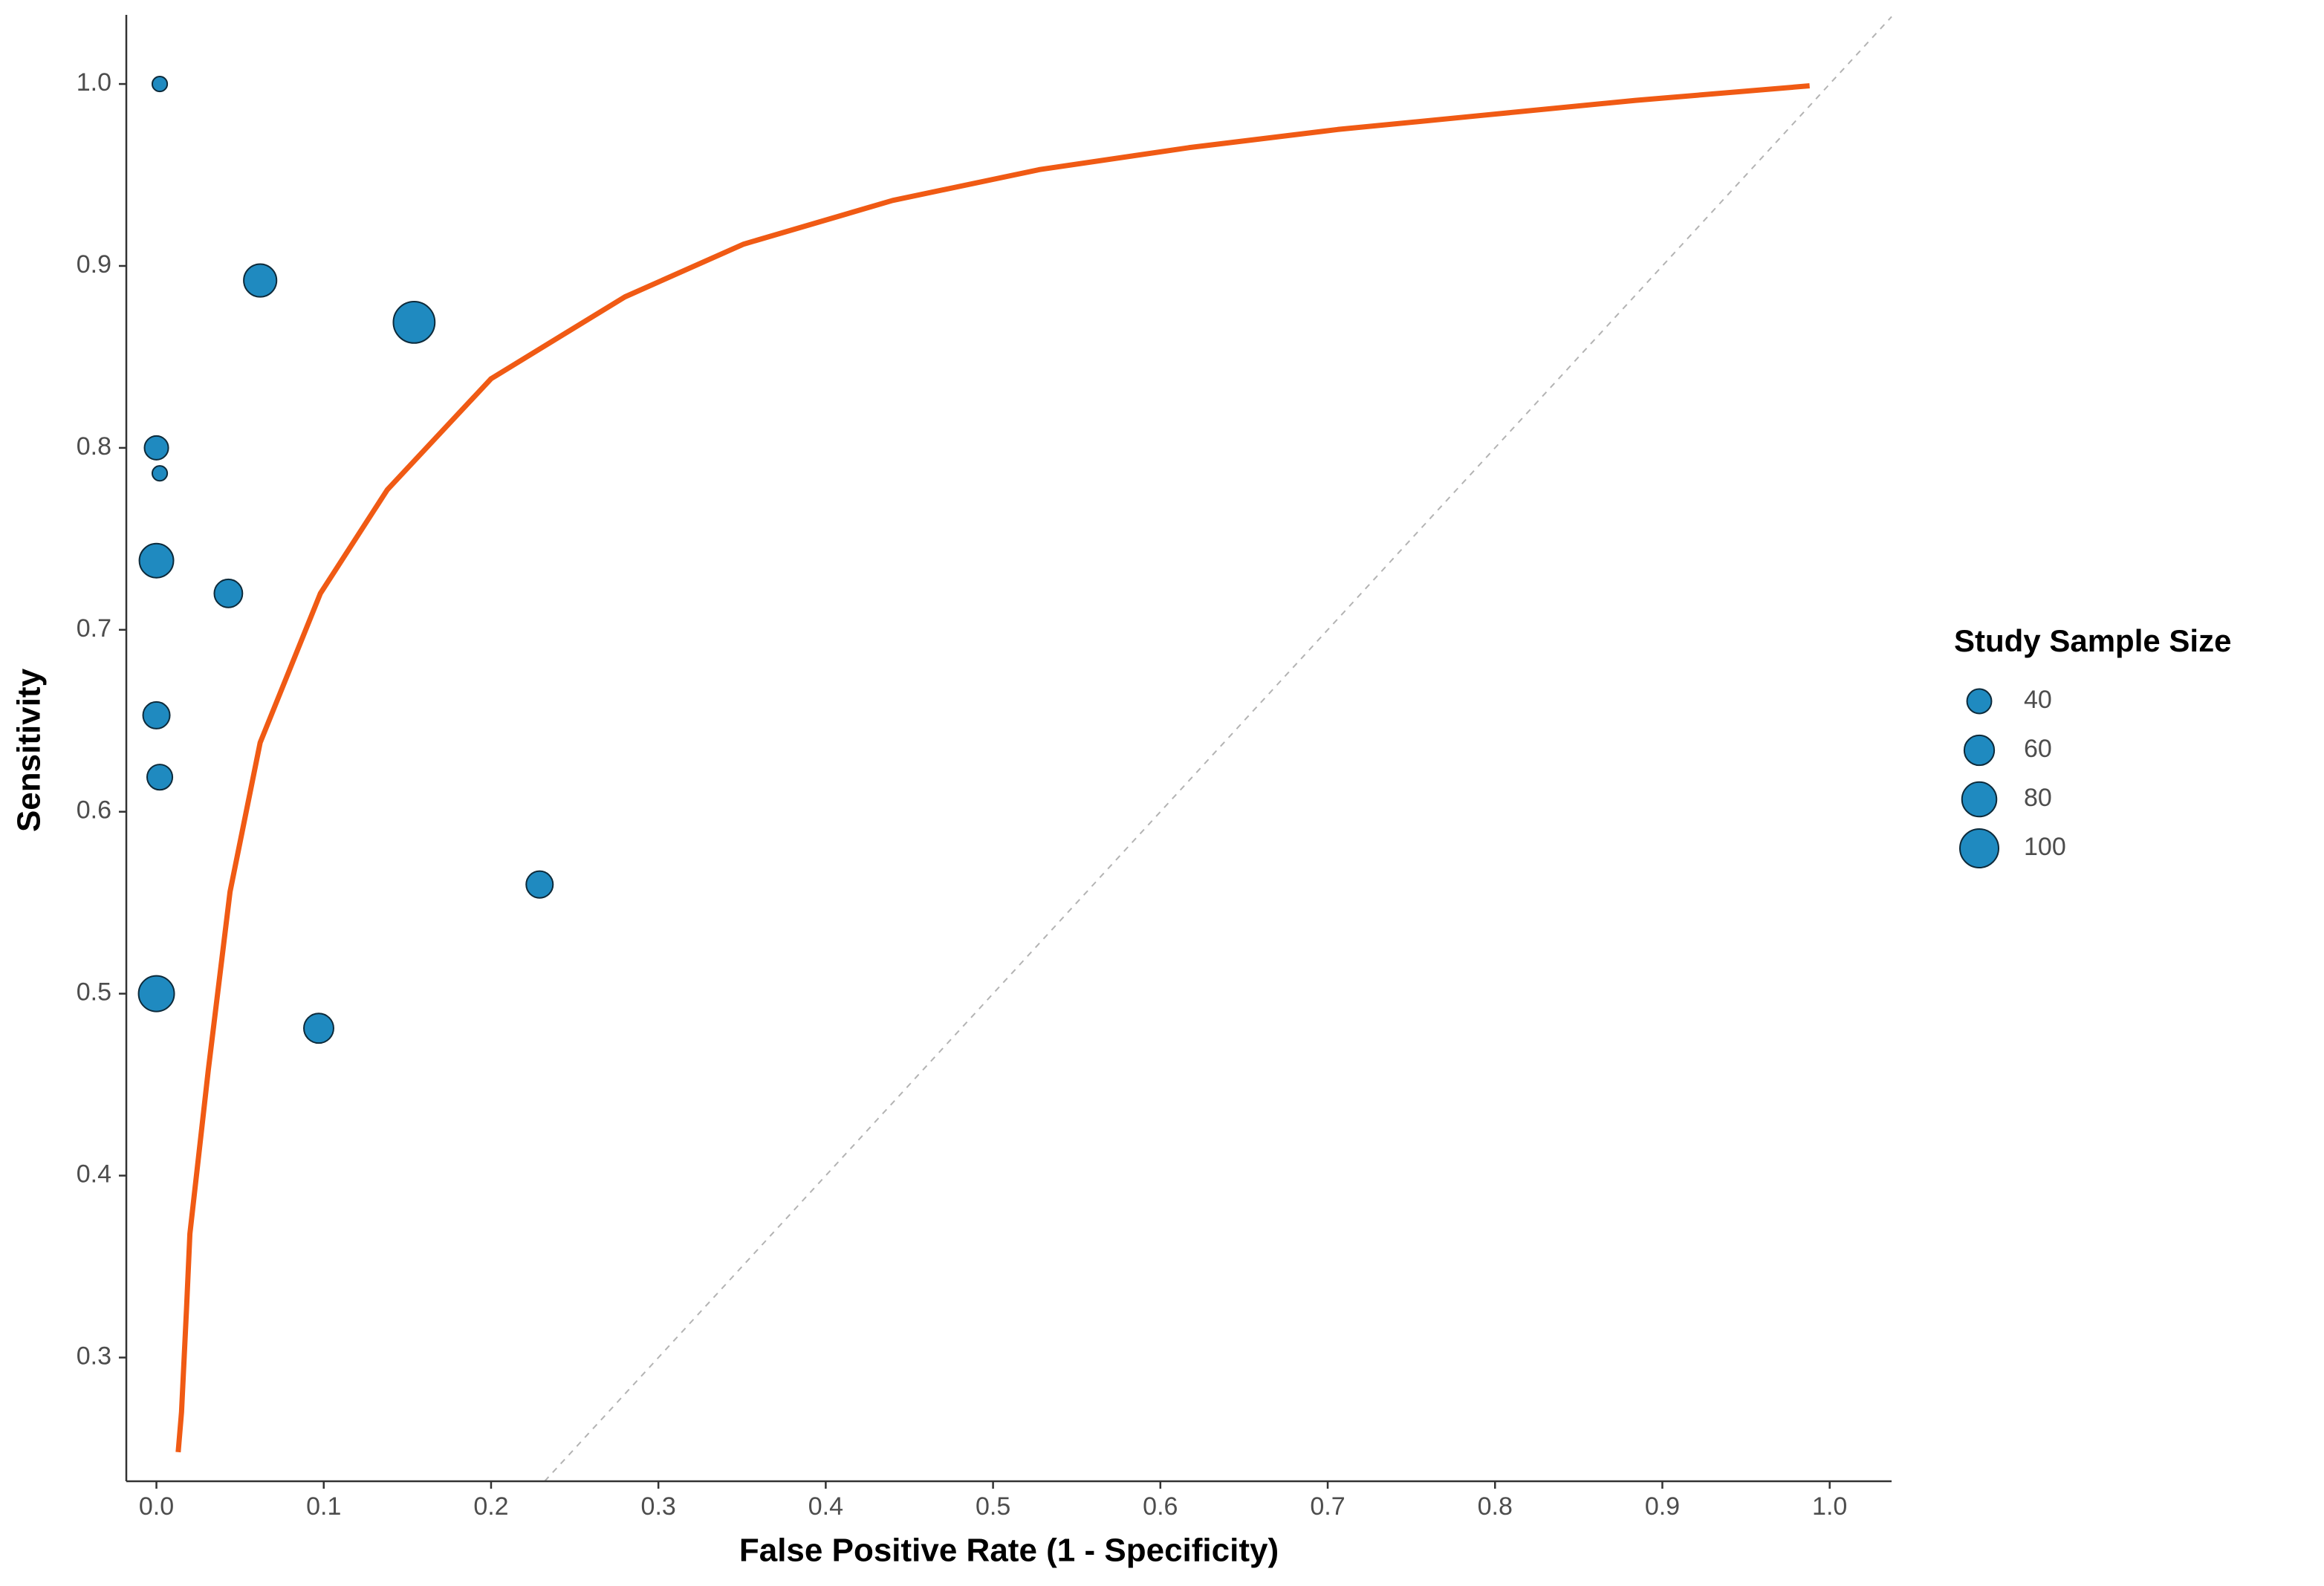 The height and width of the screenshot is (1586, 2324). I want to click on y-tick-label: 0.9, so click(94, 264).